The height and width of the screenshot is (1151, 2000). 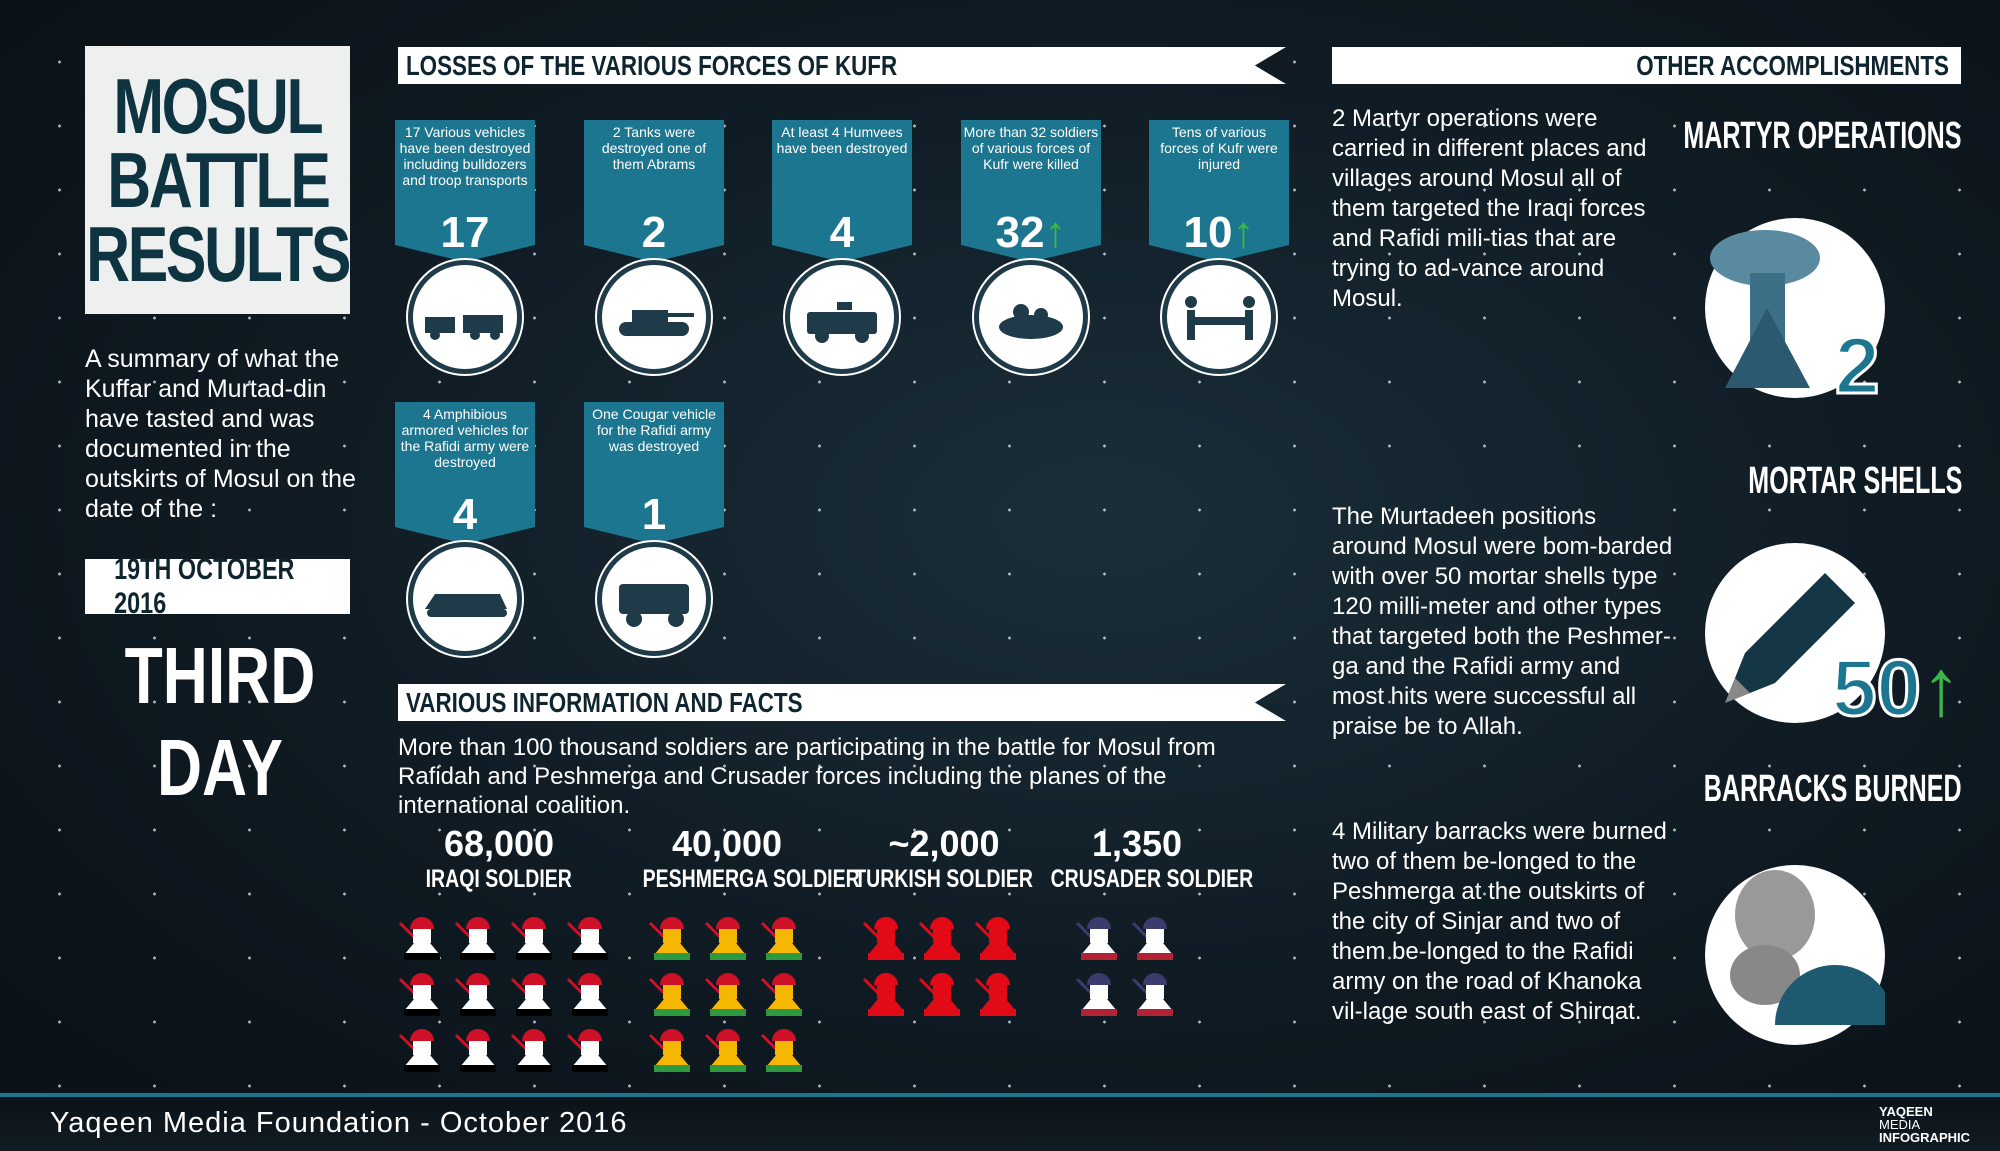 What do you see at coordinates (842, 191) in the screenshot?
I see `loss-card: At least 4 Humvees have been destroyed 4` at bounding box center [842, 191].